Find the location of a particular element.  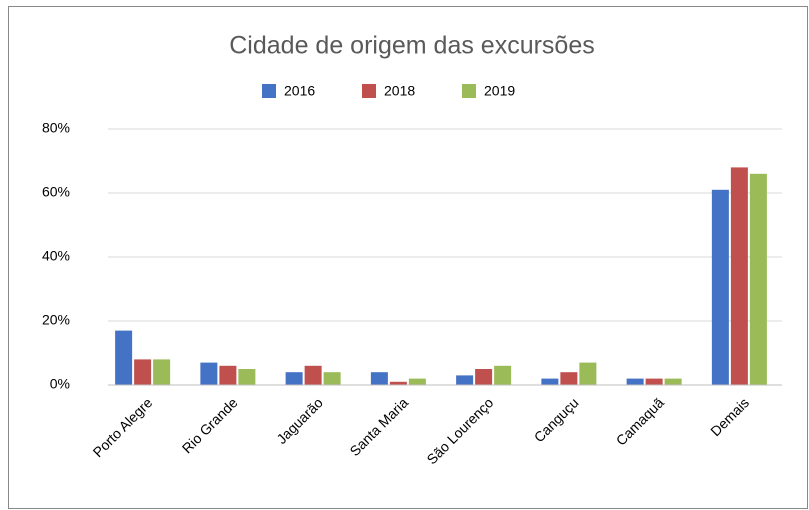

y-tick-label: 60% is located at coordinates (56, 192).